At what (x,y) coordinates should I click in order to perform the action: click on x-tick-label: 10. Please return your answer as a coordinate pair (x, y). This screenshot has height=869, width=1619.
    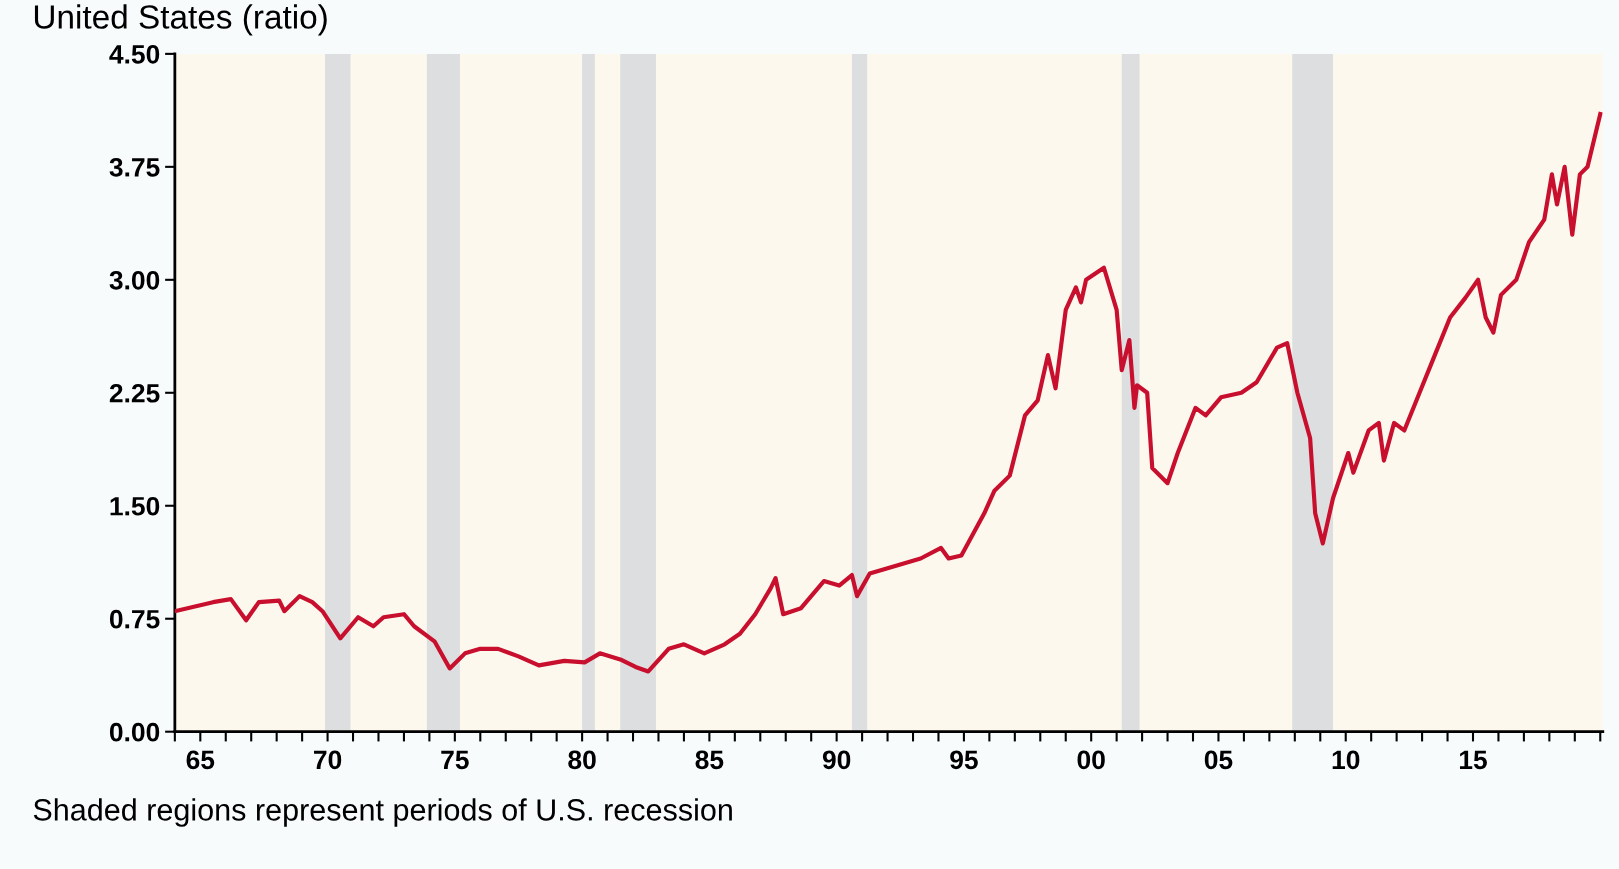
    Looking at the image, I should click on (1346, 760).